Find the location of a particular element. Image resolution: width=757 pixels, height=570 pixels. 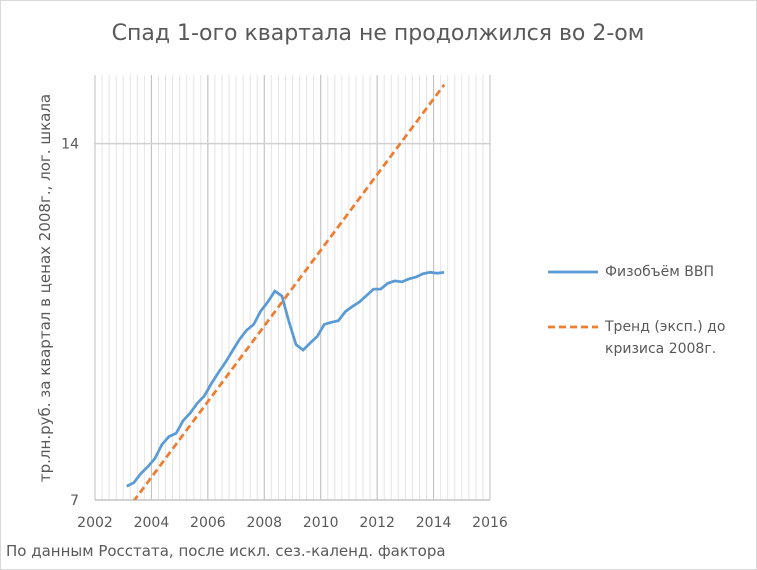

x-tick-label: 2012 is located at coordinates (377, 523).